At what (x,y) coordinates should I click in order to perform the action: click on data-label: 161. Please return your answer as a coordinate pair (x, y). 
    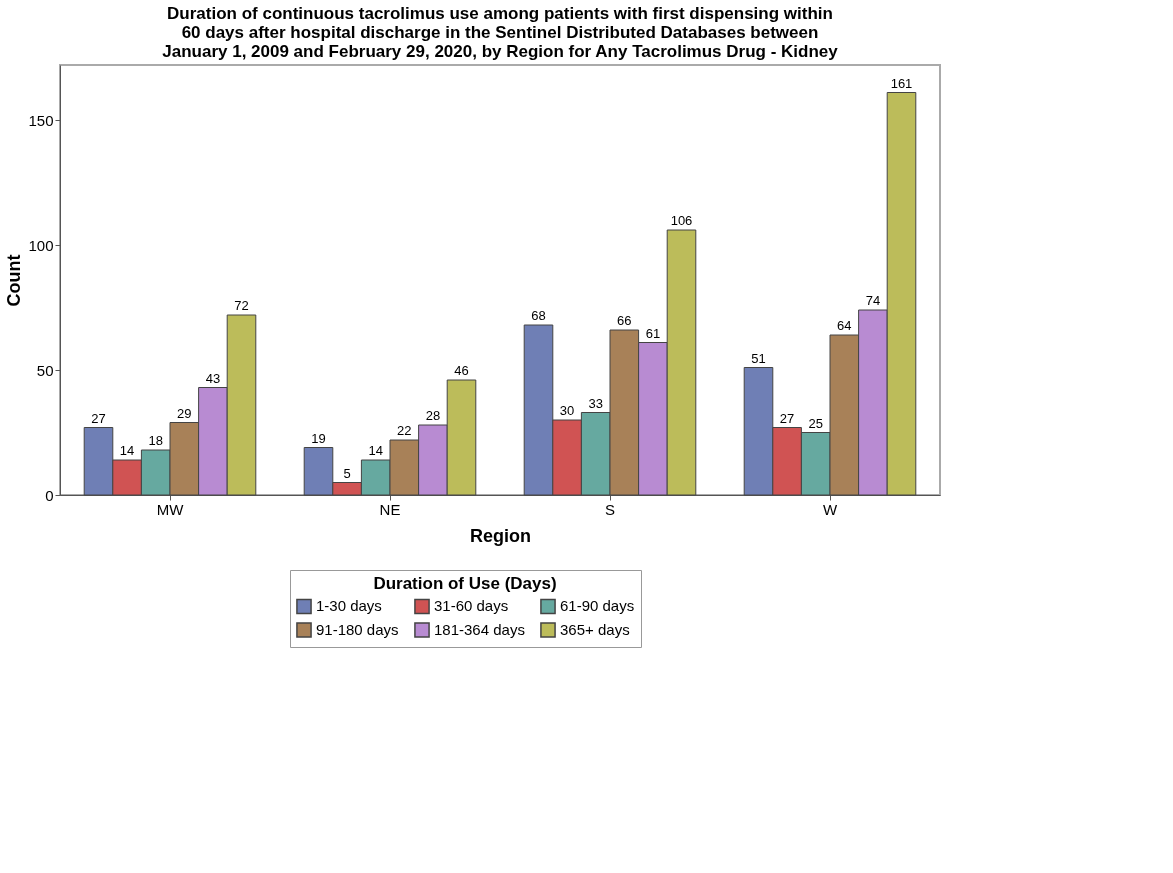
    Looking at the image, I should click on (901, 83).